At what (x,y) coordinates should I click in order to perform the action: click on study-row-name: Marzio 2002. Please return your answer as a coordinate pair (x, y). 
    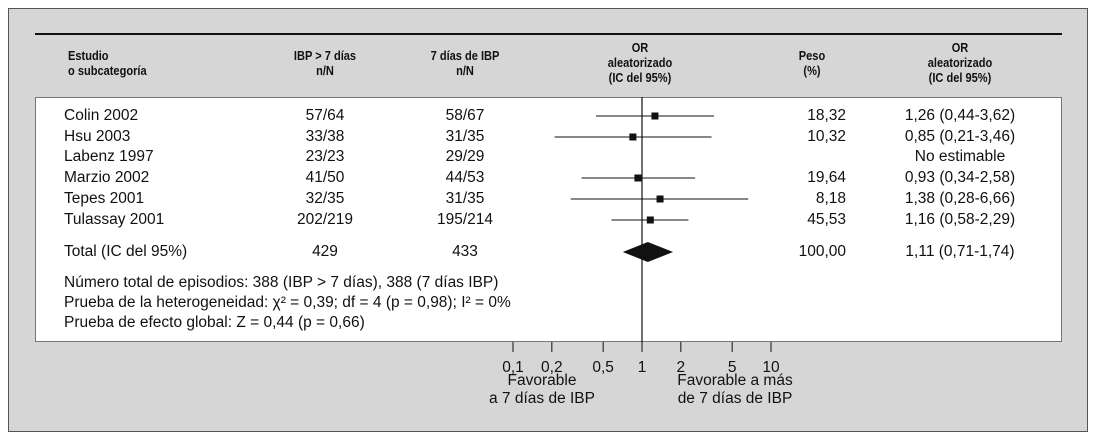
    Looking at the image, I should click on (107, 177).